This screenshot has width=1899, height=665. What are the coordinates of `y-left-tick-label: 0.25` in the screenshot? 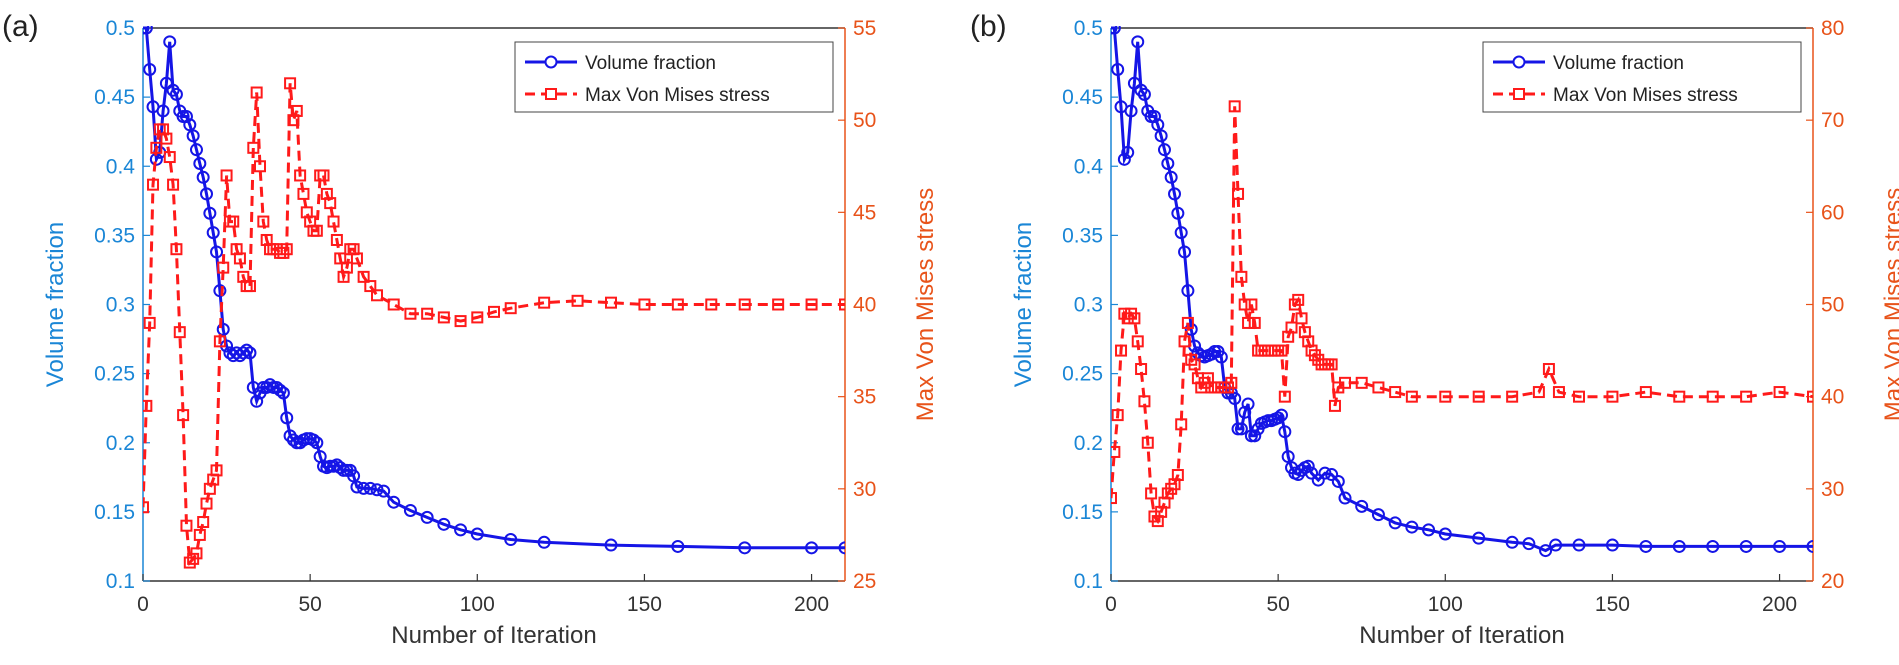 It's located at (1082, 374).